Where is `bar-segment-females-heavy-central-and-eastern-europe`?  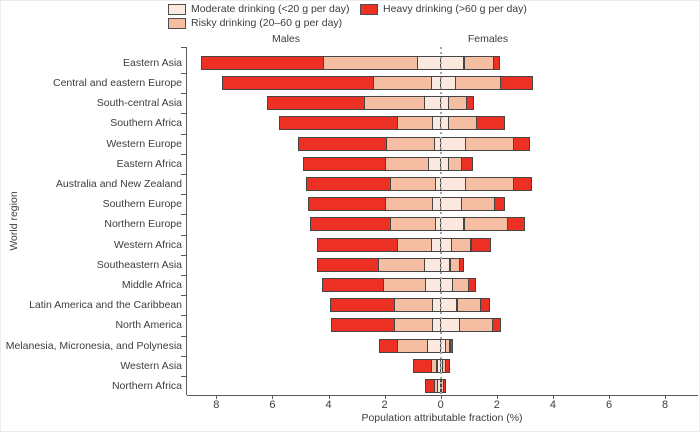 bar-segment-females-heavy-central-and-eastern-europe is located at coordinates (517, 83).